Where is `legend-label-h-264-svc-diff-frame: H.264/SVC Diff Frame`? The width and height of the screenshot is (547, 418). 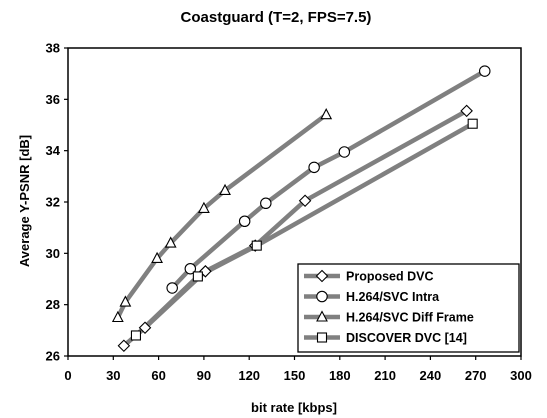 legend-label-h-264-svc-diff-frame: H.264/SVC Diff Frame is located at coordinates (410, 318).